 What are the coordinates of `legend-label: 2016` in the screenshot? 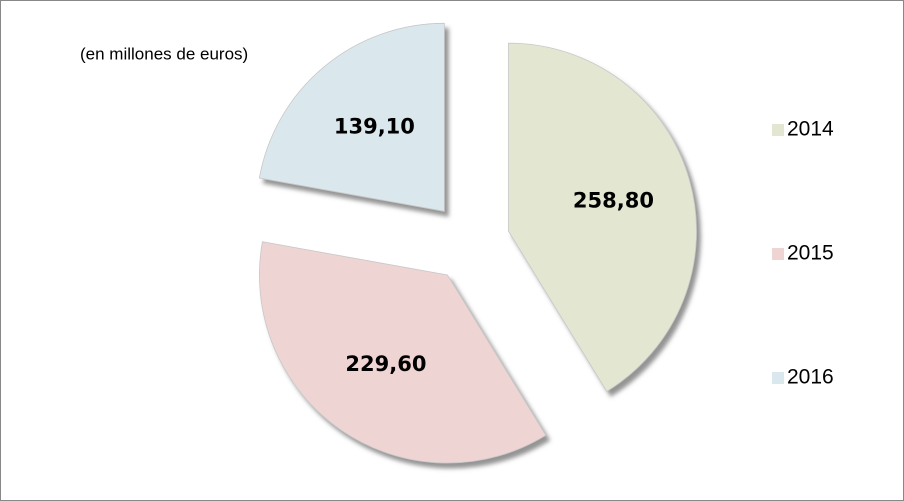 It's located at (810, 377).